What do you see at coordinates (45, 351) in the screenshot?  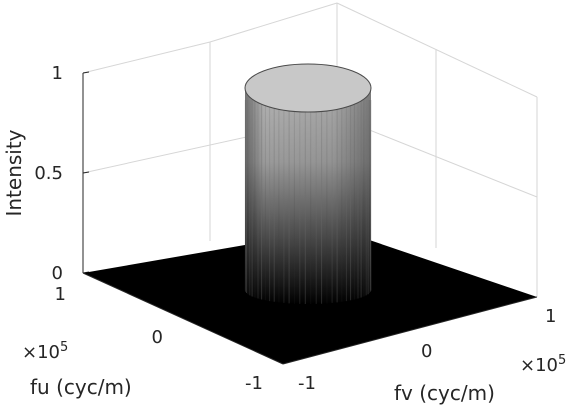 I see `fu-exponent: ×105` at bounding box center [45, 351].